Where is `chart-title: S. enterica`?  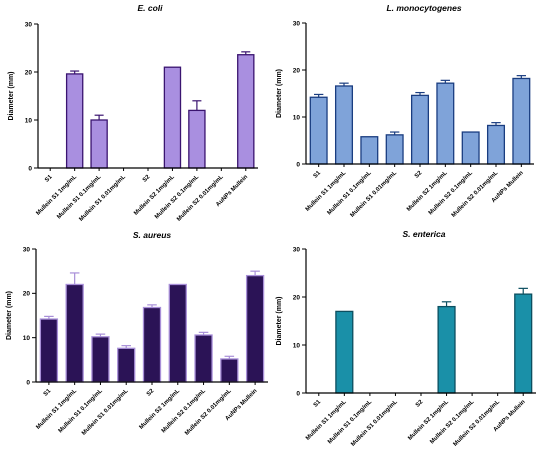 chart-title: S. enterica is located at coordinates (424, 234).